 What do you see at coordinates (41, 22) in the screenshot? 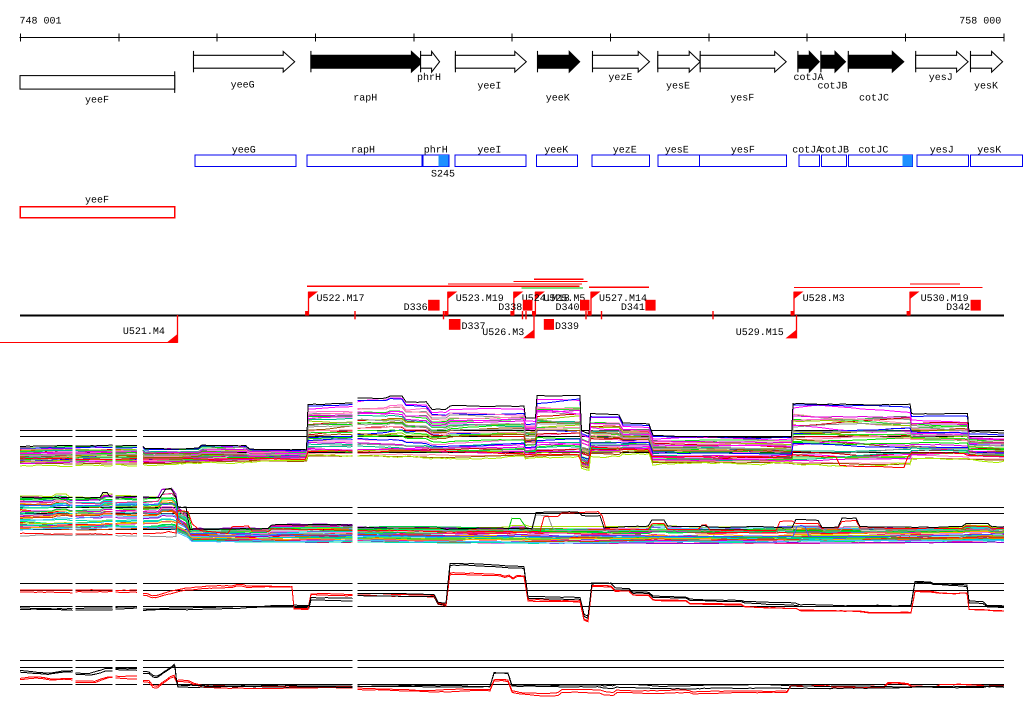
I see `svg-text: 748 001` at bounding box center [41, 22].